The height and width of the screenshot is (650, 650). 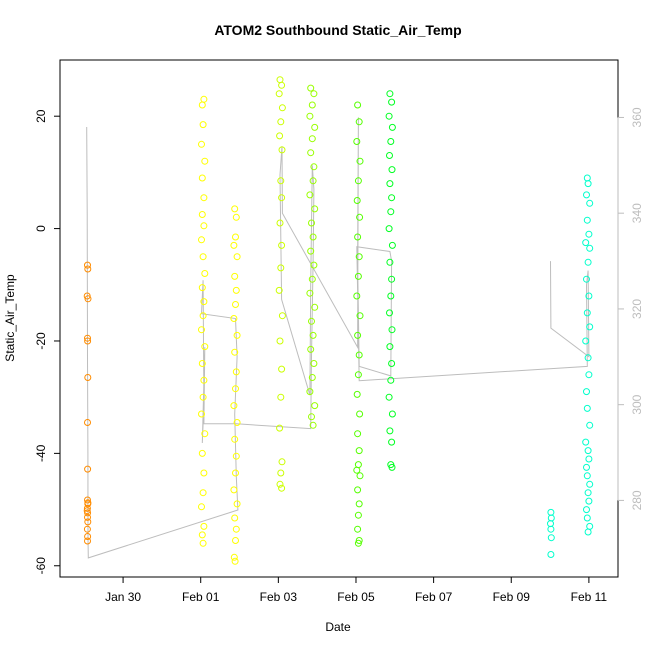 I want to click on y-axis-left: -60 -40 -20 0 20, so click(x=47, y=341).